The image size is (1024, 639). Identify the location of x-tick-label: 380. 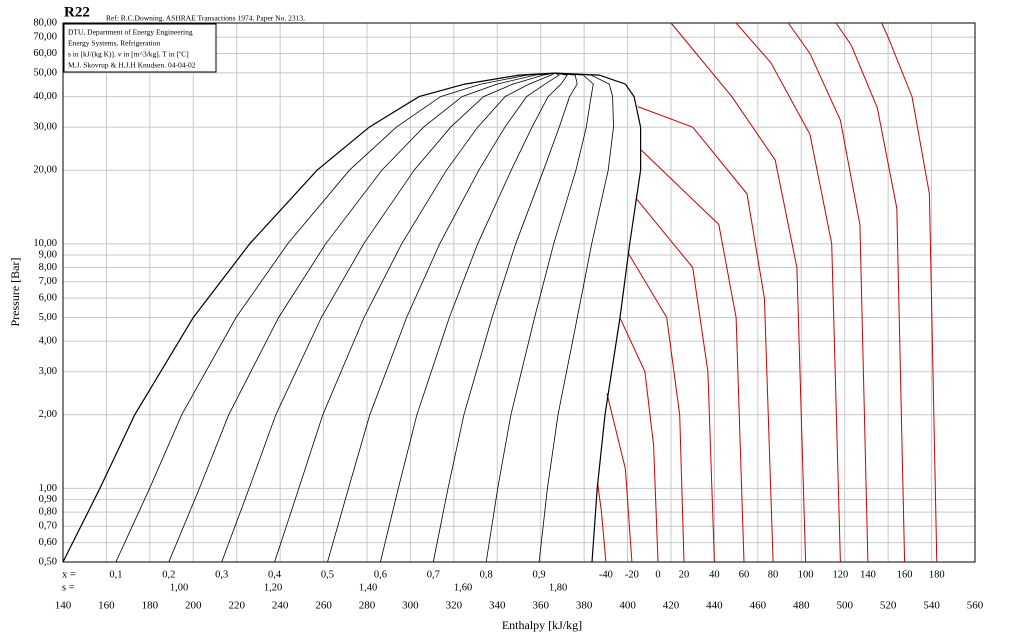
(584, 606).